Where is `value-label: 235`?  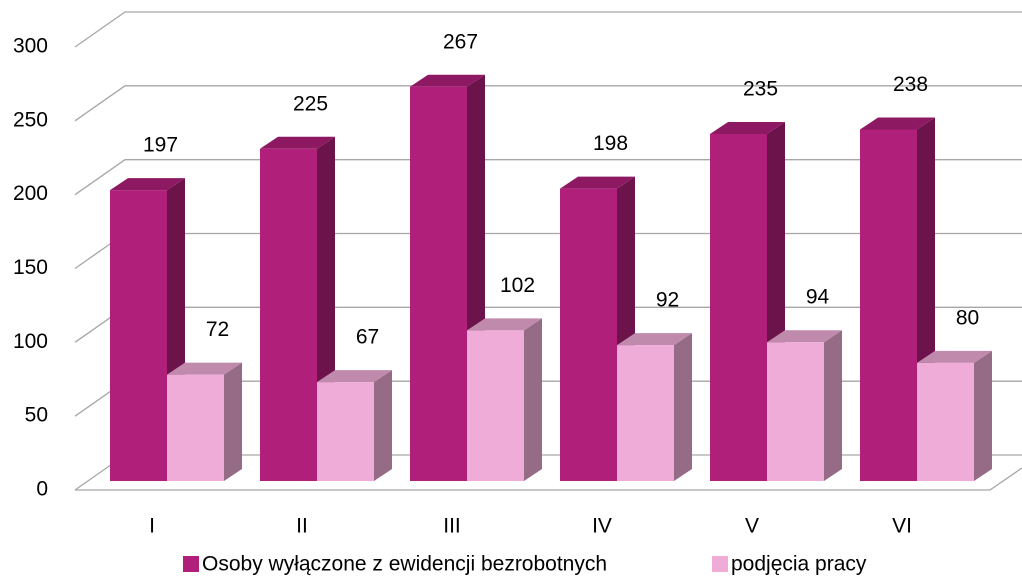 value-label: 235 is located at coordinates (760, 89).